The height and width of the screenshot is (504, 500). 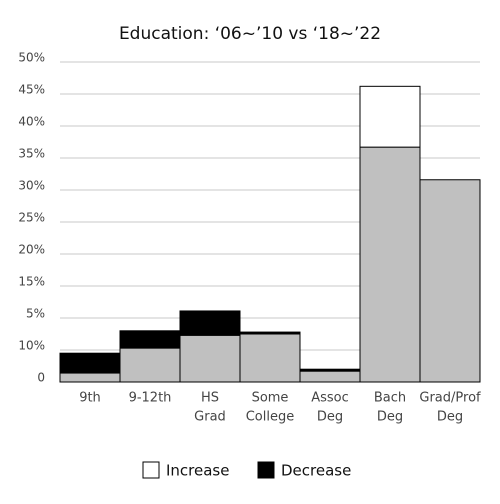 I want to click on x-tick-label: HS, so click(x=210, y=398).